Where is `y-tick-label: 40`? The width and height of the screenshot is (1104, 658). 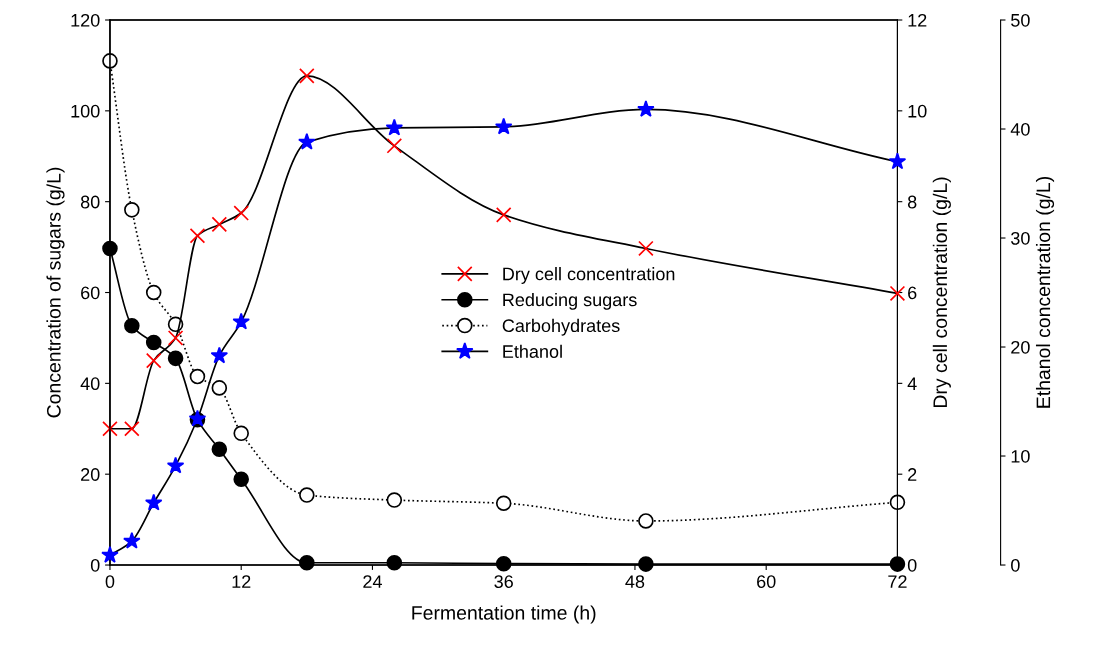
y-tick-label: 40 is located at coordinates (90, 384).